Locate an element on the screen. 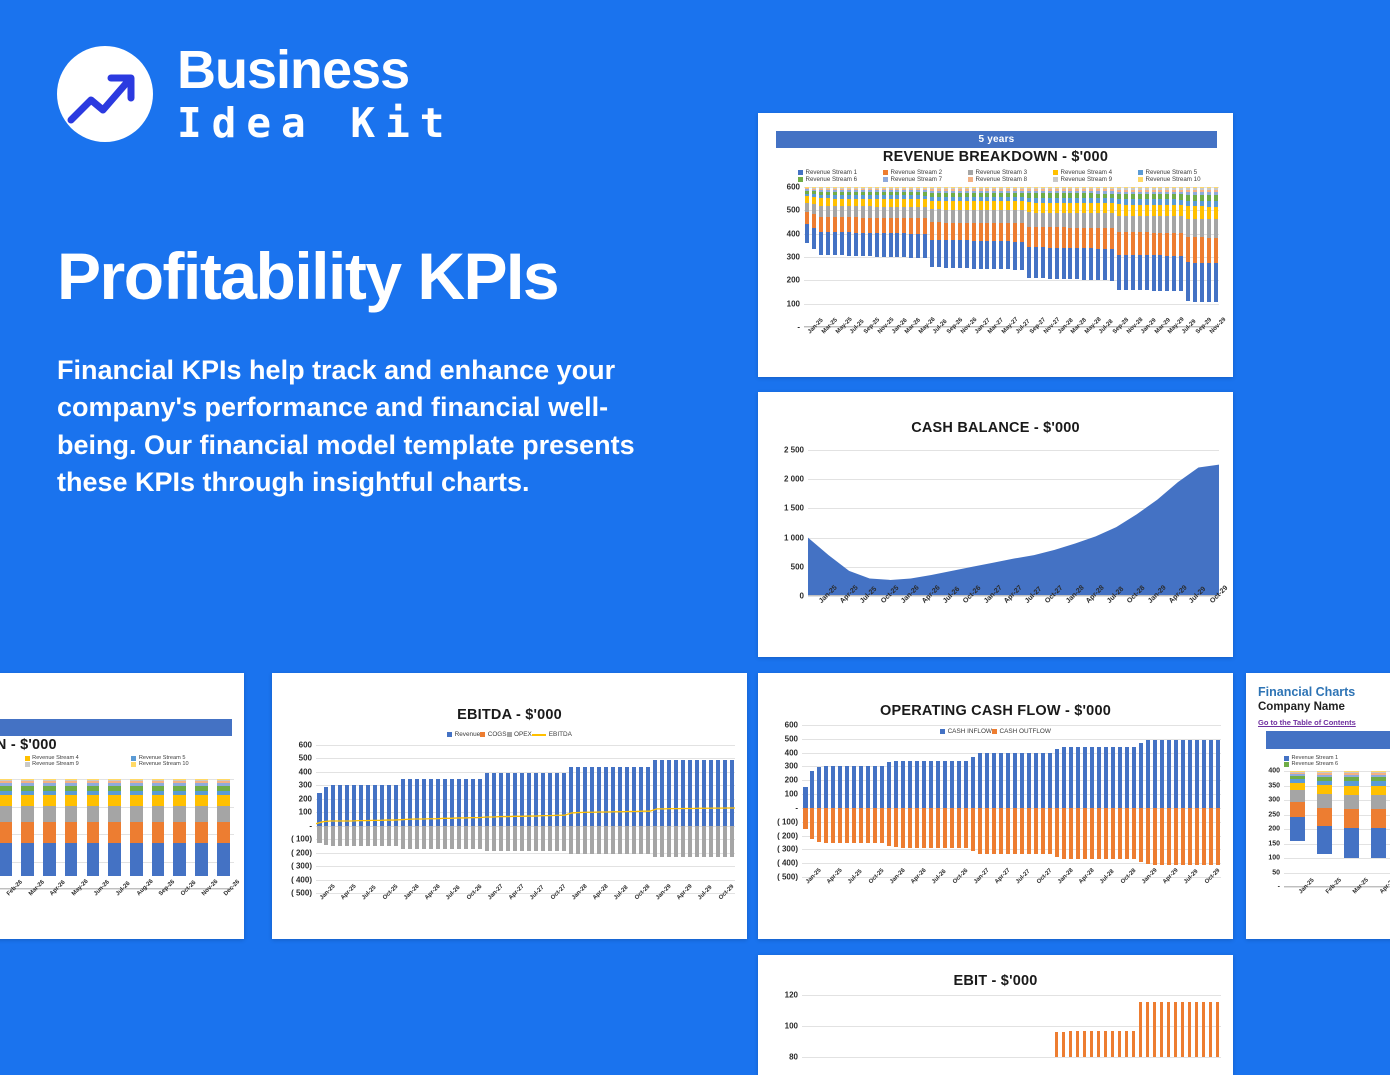 This screenshot has height=1075, width=1390. legend-item: Revenue Stream 7 is located at coordinates (925, 179).